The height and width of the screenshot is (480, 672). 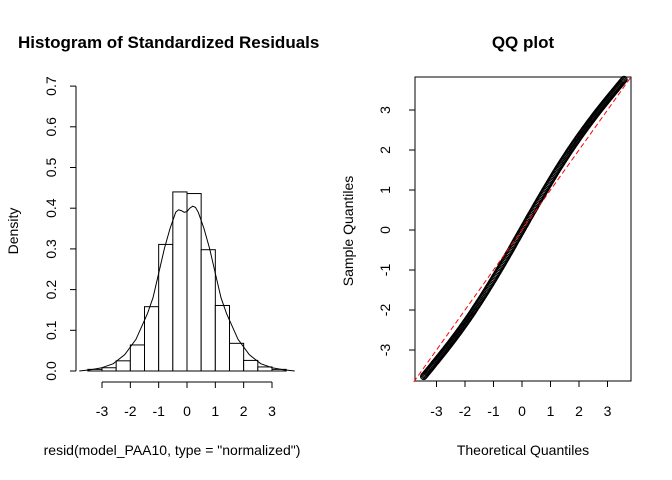 I want to click on histogram-y-label: Density, so click(x=13, y=231).